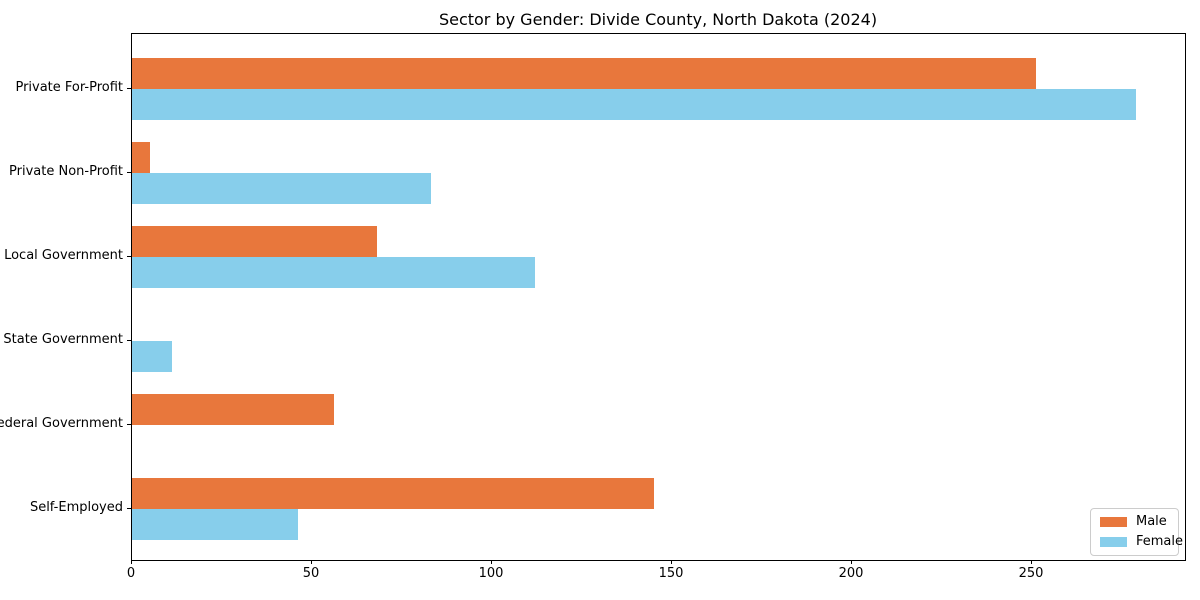 This screenshot has width=1200, height=600. What do you see at coordinates (1136, 532) in the screenshot?
I see `legend: Male Female` at bounding box center [1136, 532].